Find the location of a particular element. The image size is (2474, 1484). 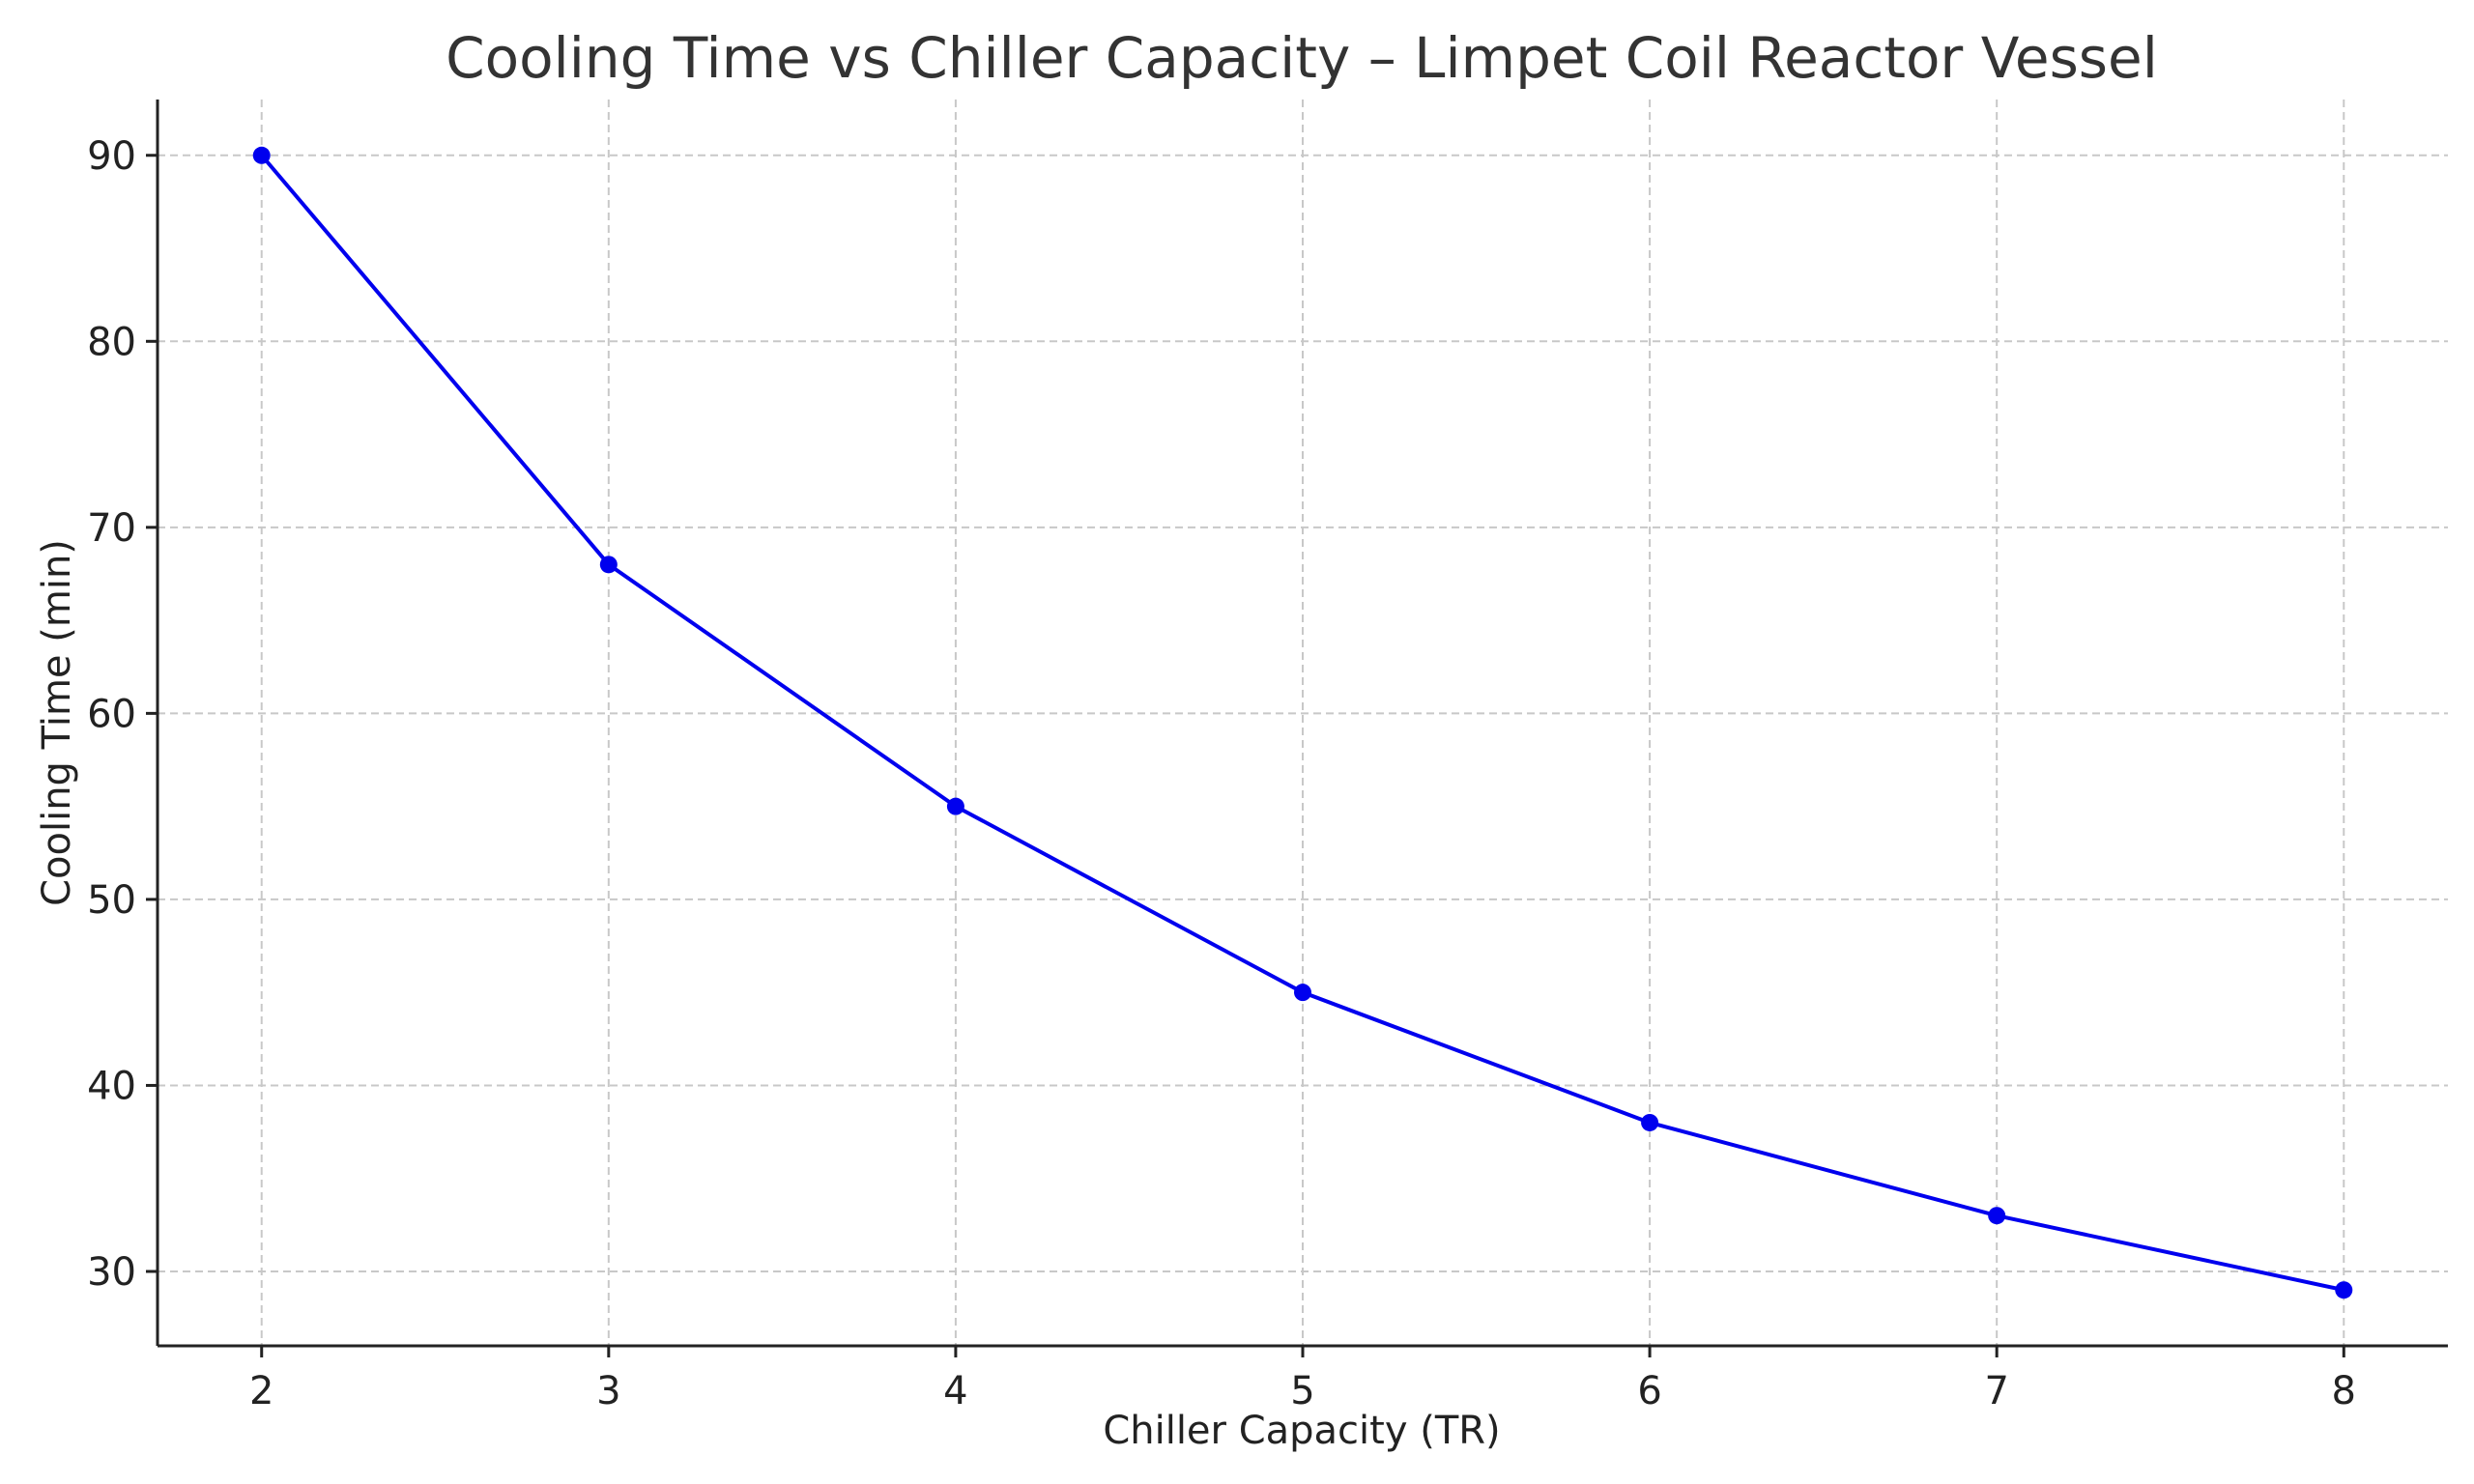

x-tick-label-7: 7 is located at coordinates (1996, 1391).